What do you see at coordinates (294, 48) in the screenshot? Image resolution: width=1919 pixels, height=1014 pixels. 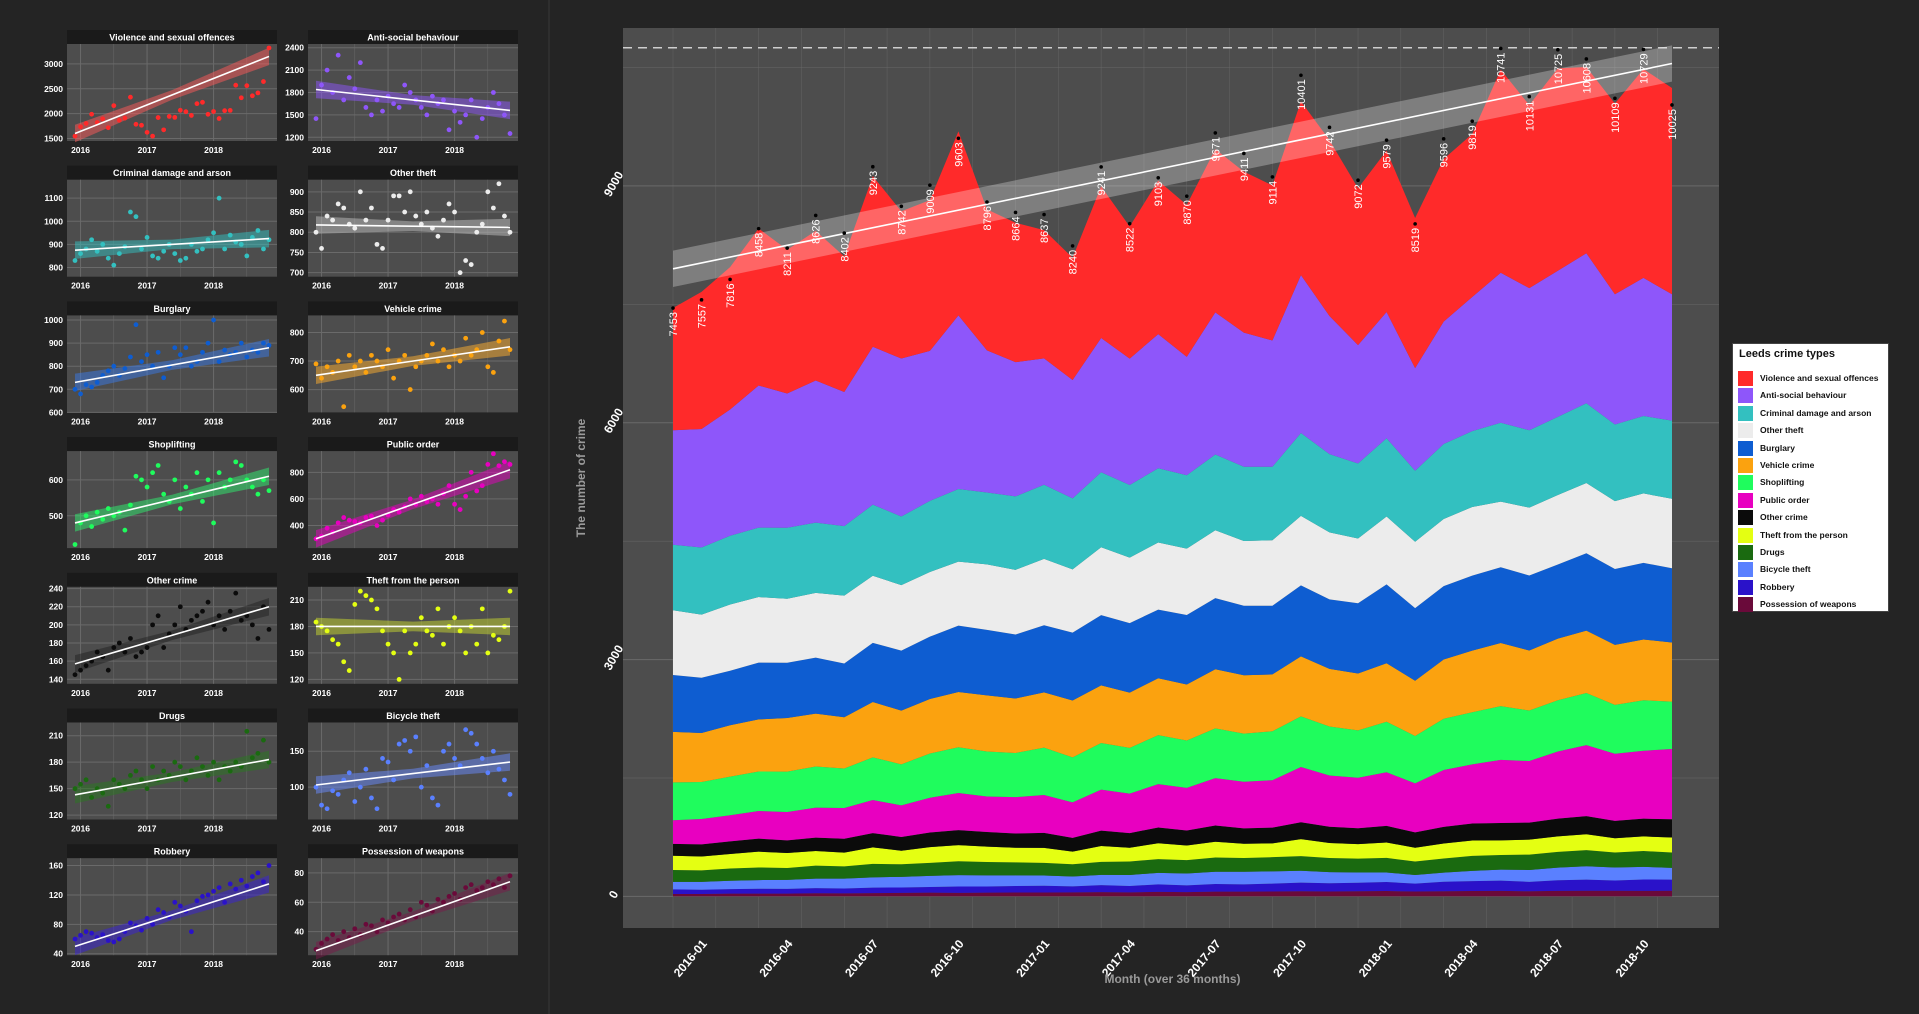 I see `y-tick-label: 2400` at bounding box center [294, 48].